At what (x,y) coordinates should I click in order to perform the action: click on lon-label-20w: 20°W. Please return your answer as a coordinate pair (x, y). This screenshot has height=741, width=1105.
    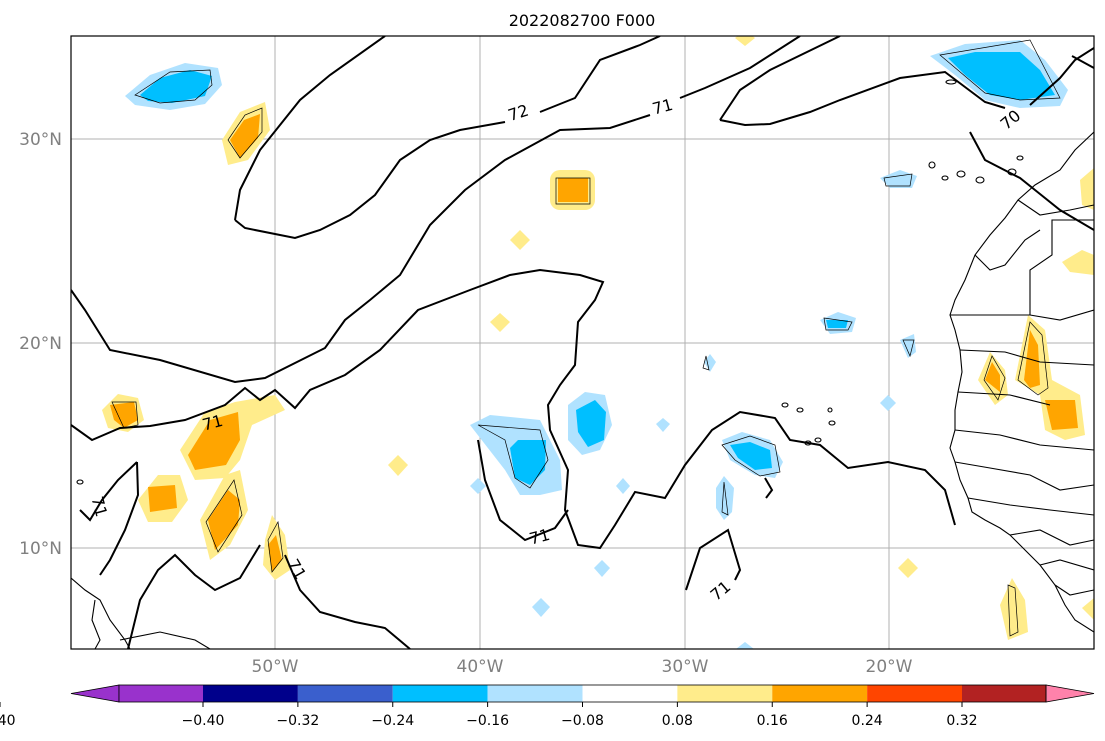
    Looking at the image, I should click on (889, 667).